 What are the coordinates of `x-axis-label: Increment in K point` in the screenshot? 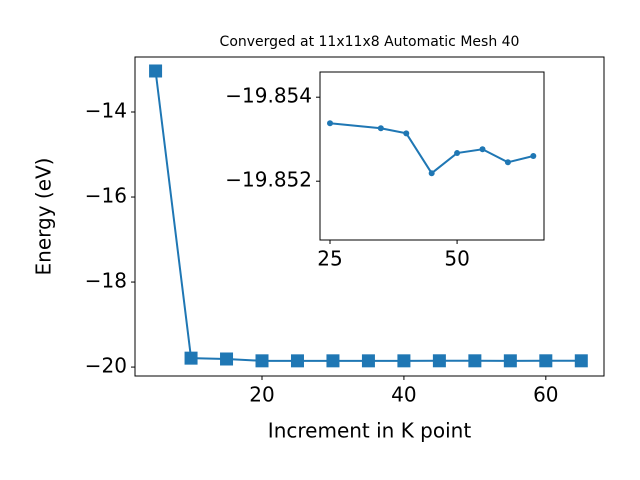 It's located at (370, 431).